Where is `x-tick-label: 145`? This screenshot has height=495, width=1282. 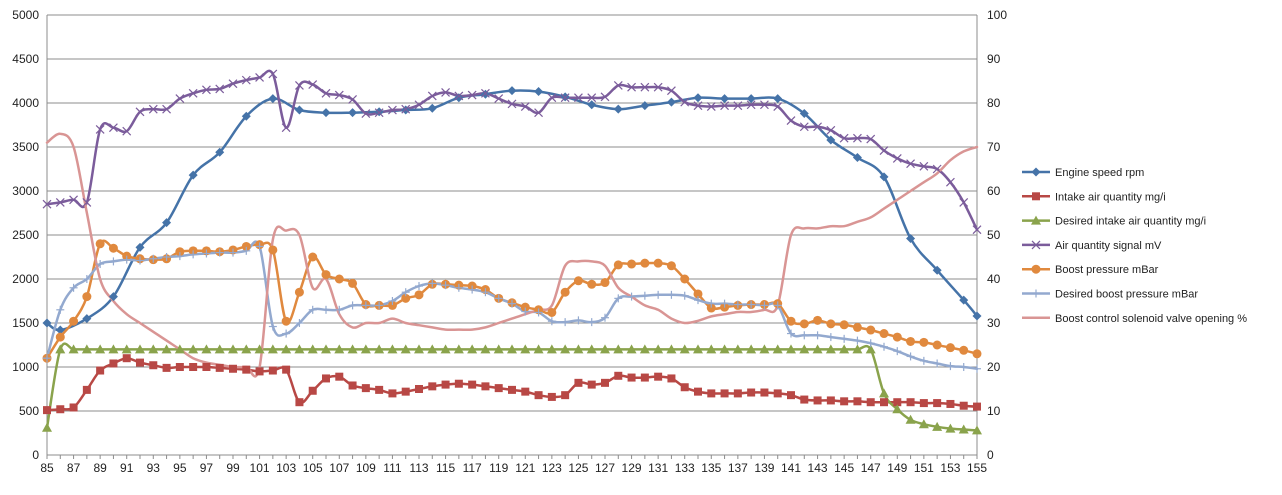
x-tick-label: 145 is located at coordinates (844, 468).